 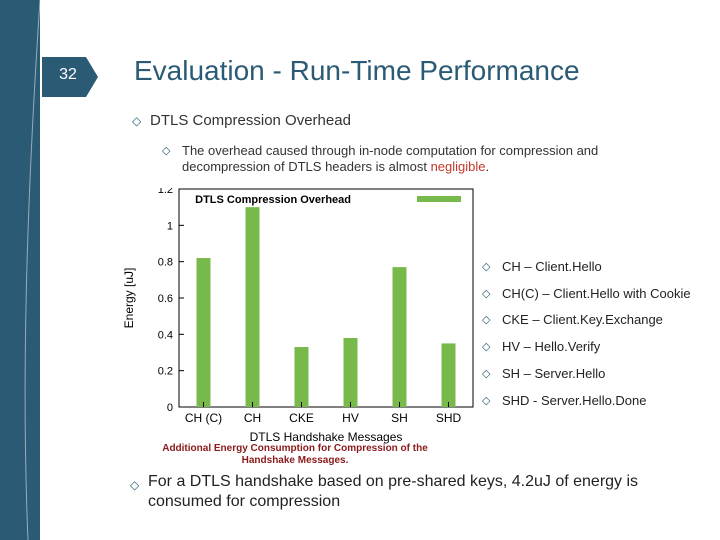 I want to click on abbreviation-item: ◇ SH – Server.Hello, so click(x=586, y=373).